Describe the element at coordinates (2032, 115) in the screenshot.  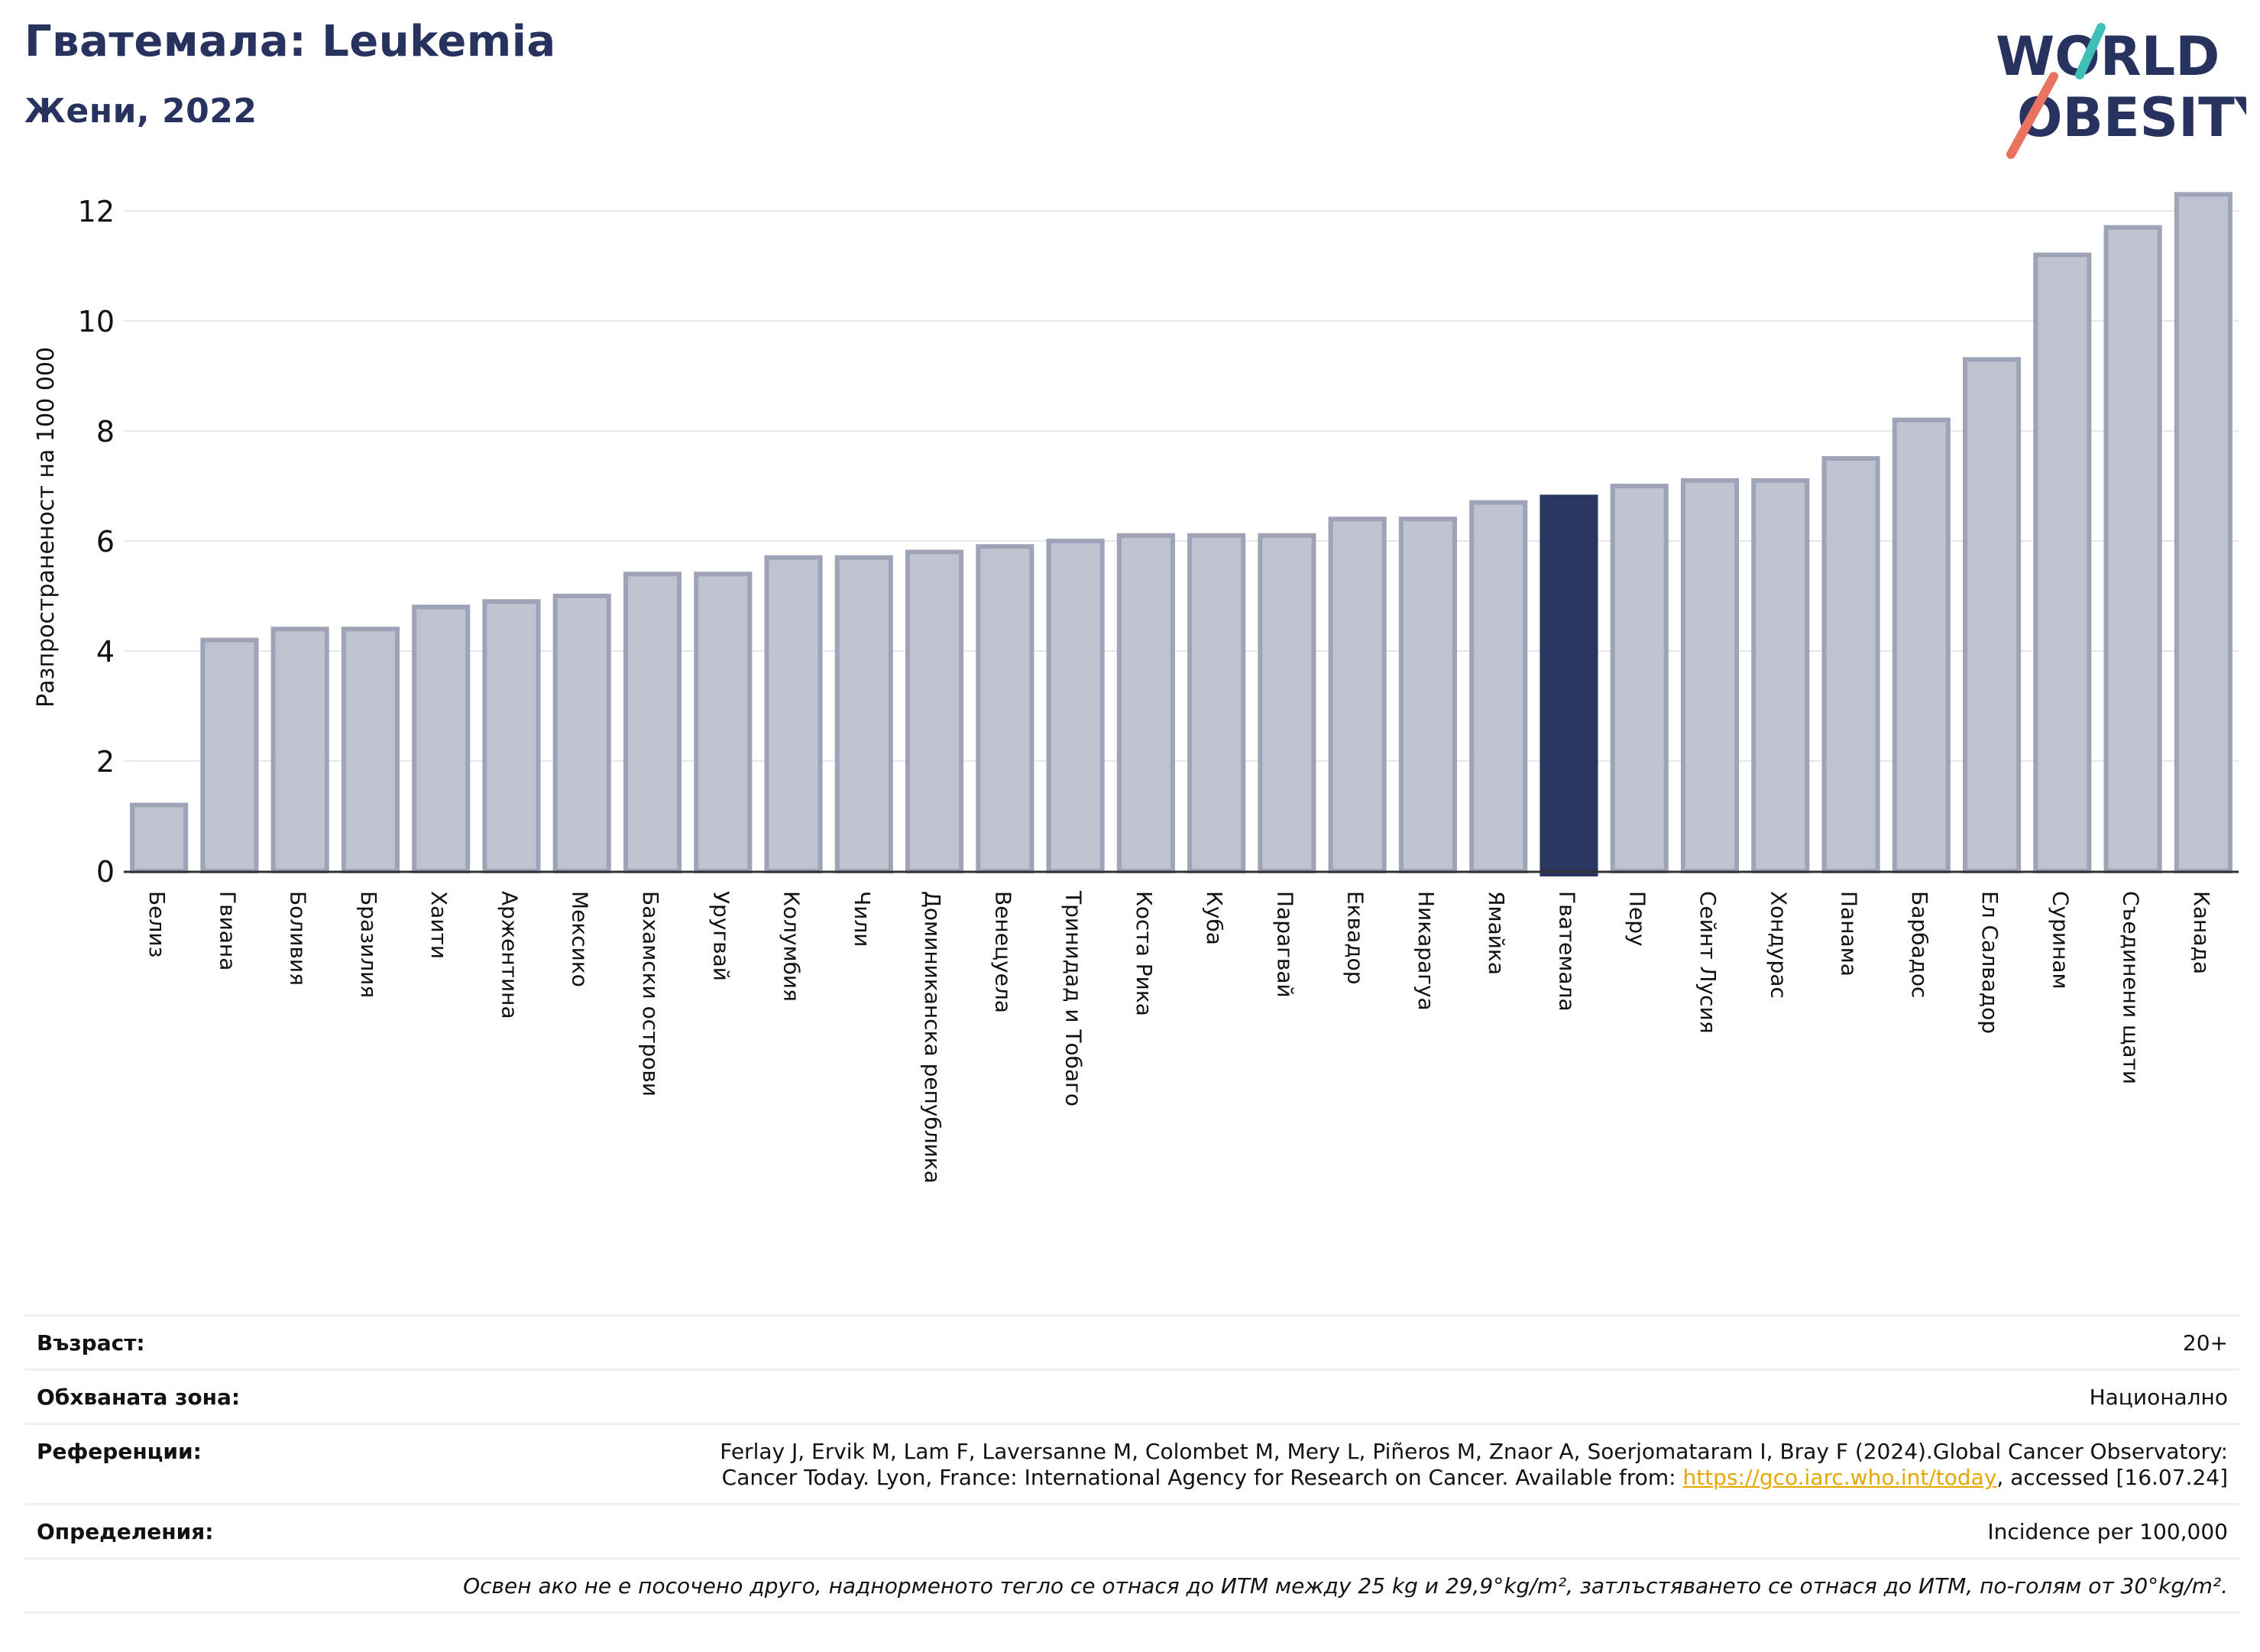
I see `logo-slash-coral` at that location.